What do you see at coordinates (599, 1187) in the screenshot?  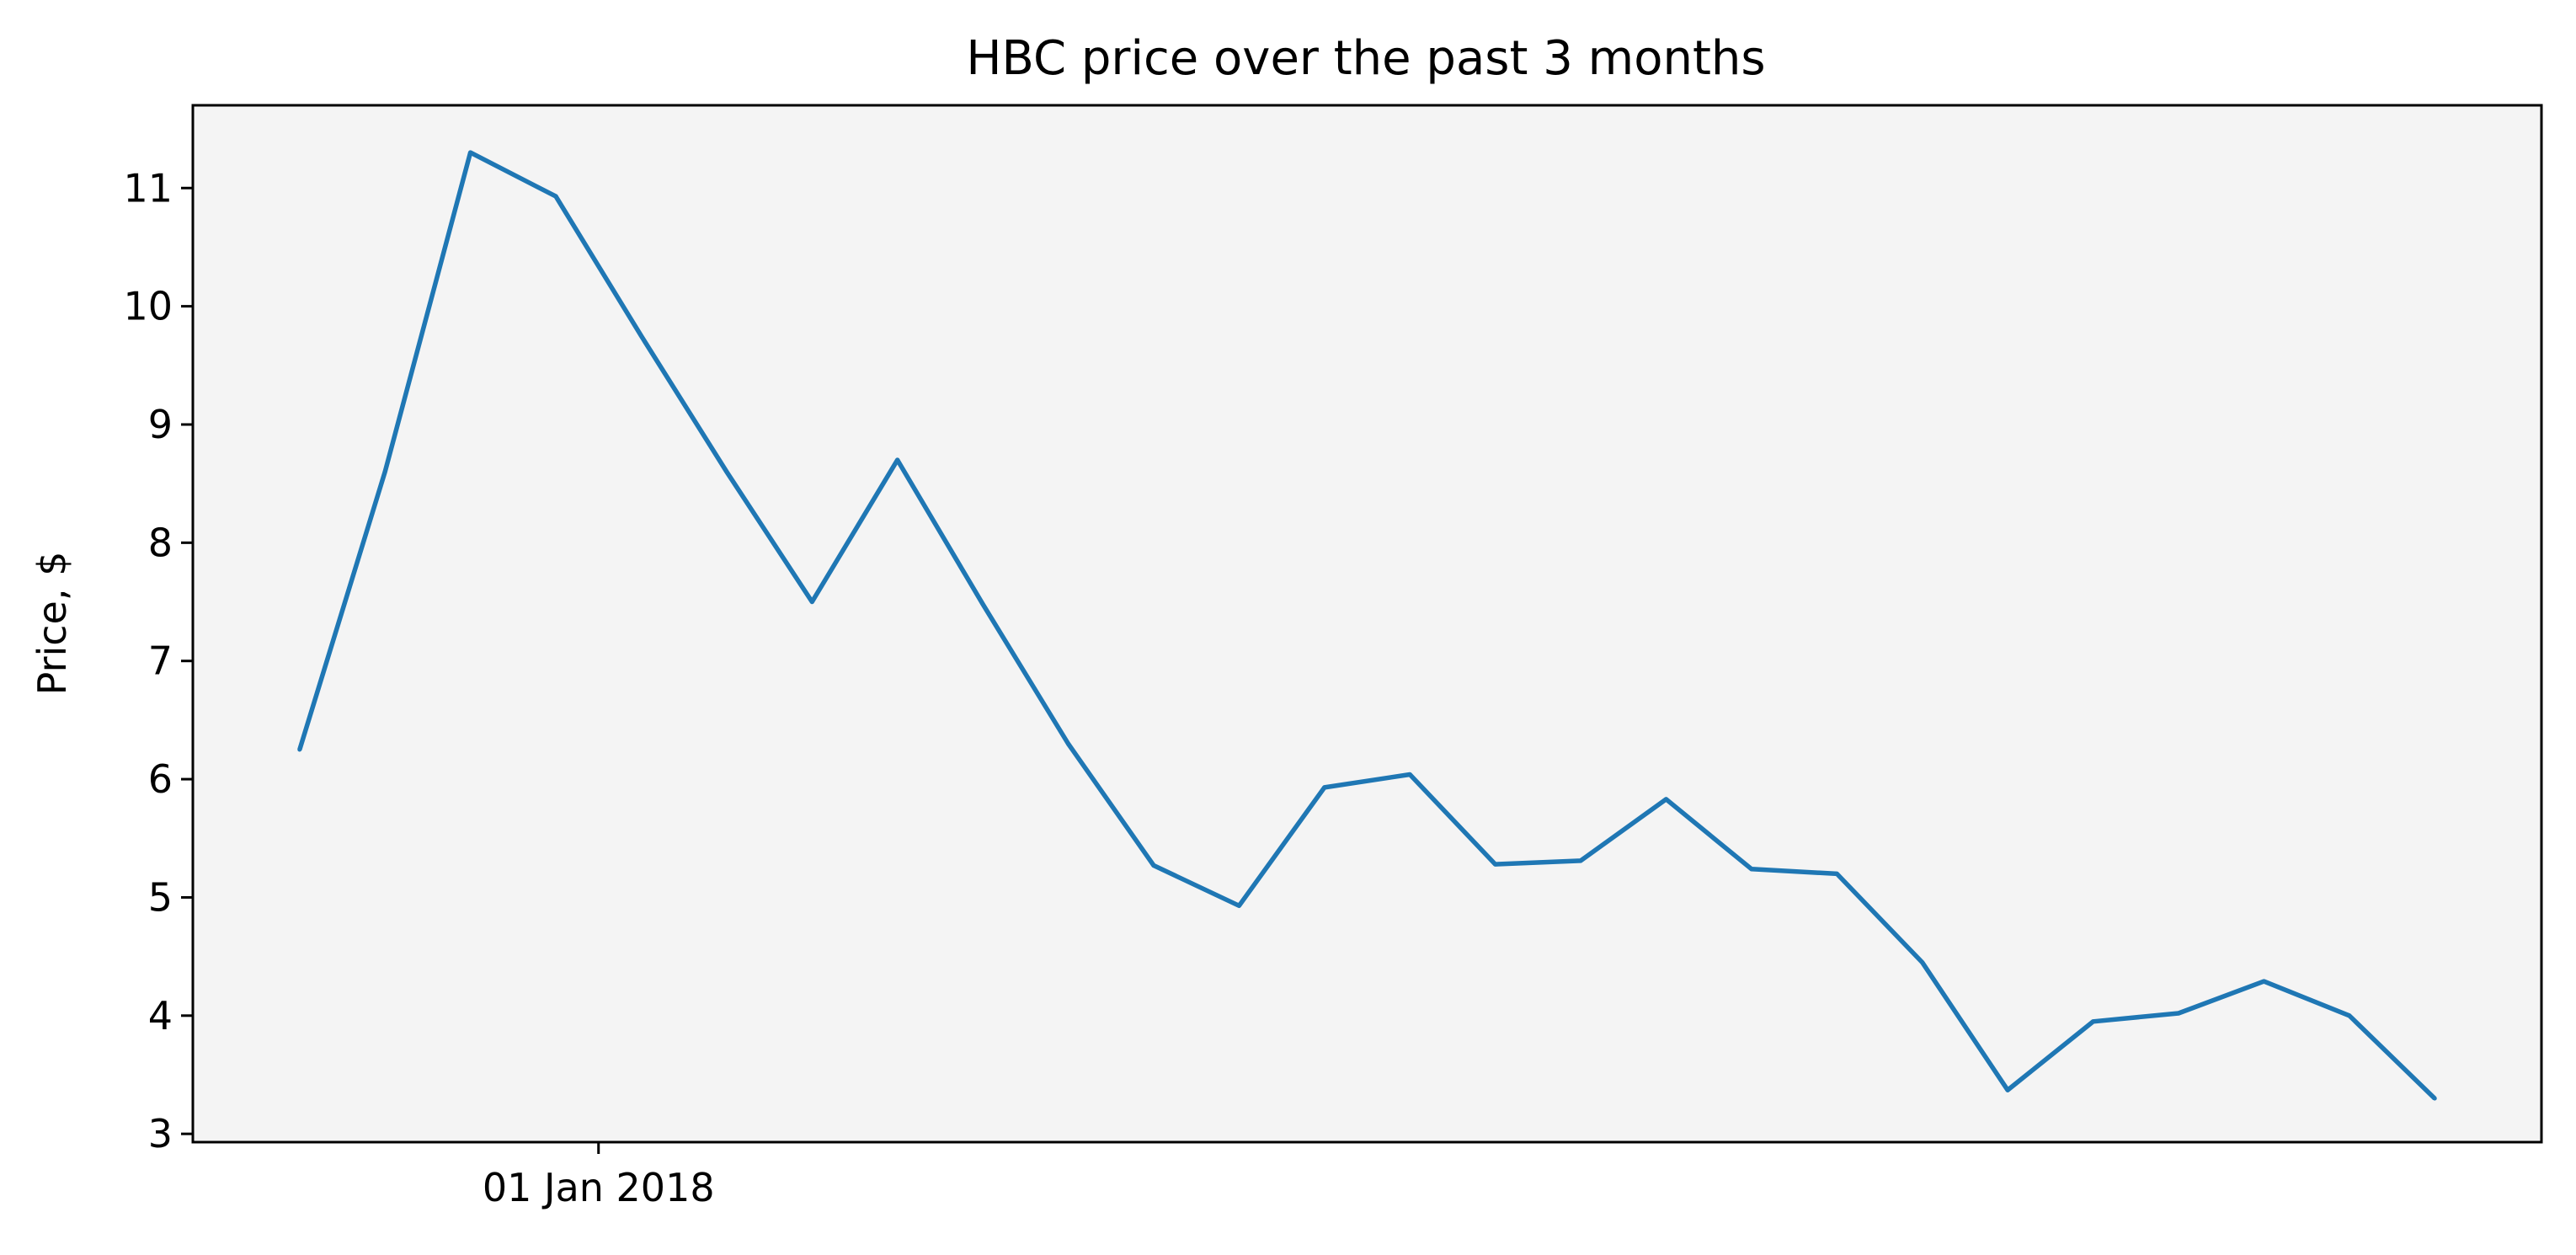 I see `x-tick-label: 01 Jan 2018` at bounding box center [599, 1187].